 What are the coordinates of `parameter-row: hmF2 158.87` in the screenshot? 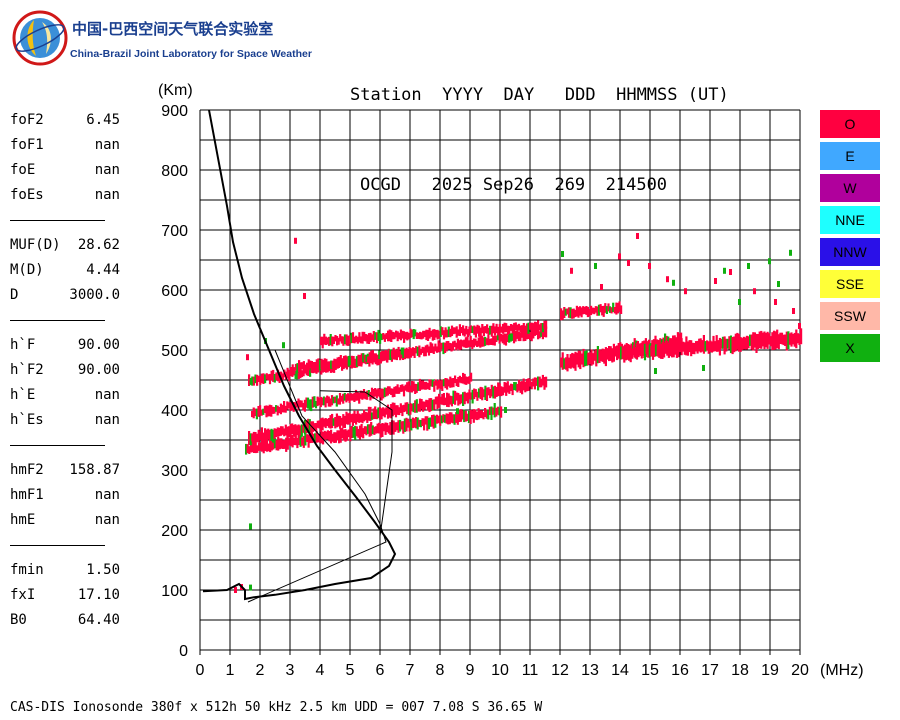 It's located at (70, 470).